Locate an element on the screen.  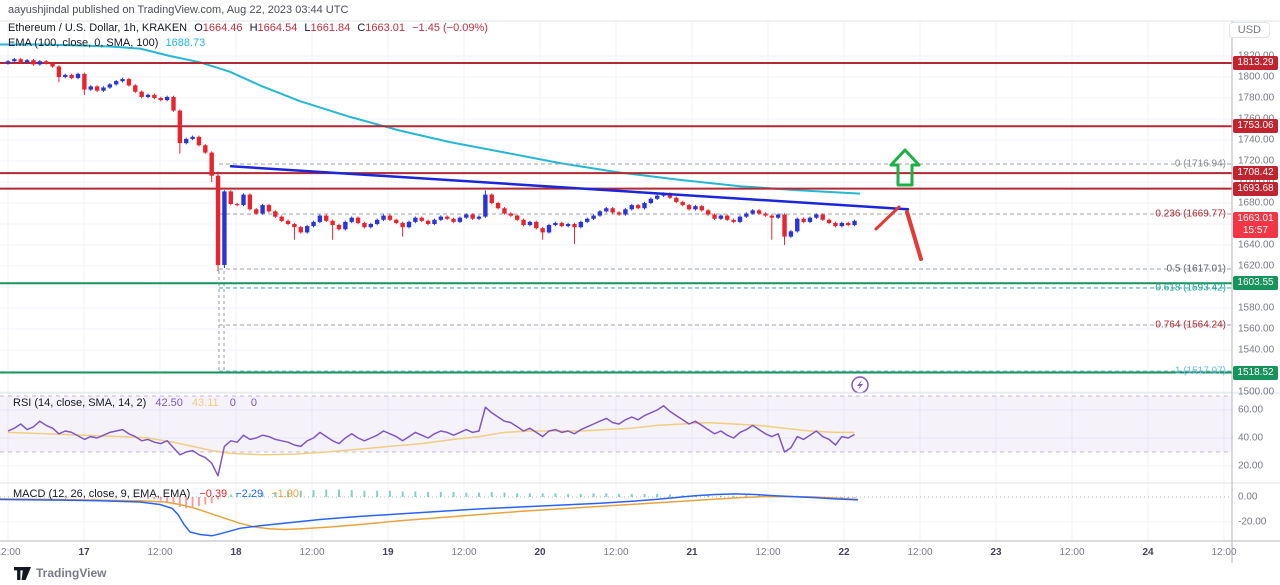
macd-signal-value: −1.90 is located at coordinates (285, 494).